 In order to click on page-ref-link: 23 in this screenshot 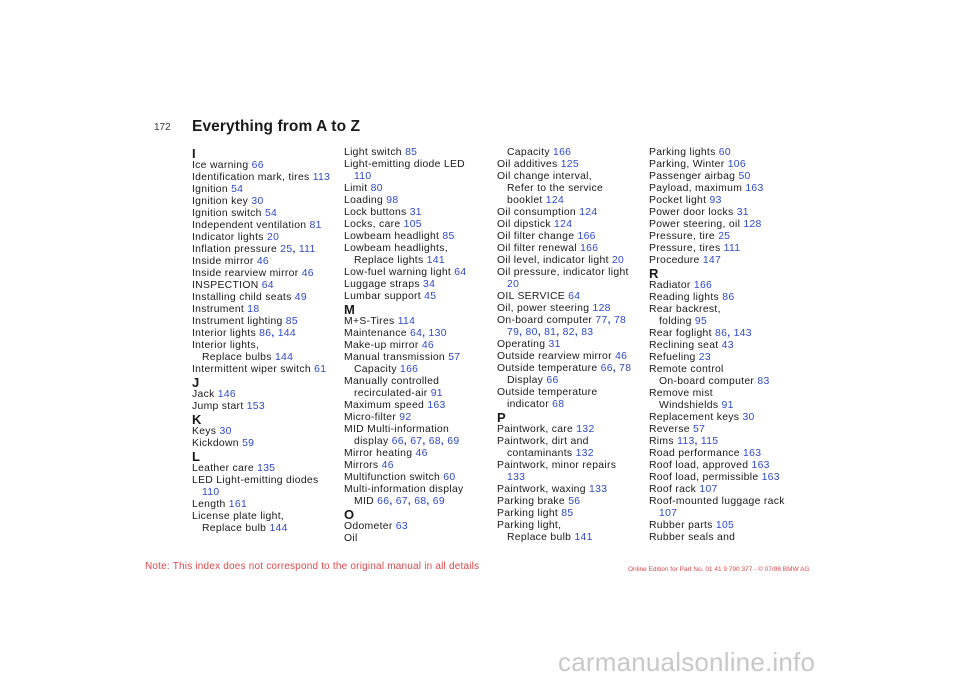, I will do `click(704, 357)`.